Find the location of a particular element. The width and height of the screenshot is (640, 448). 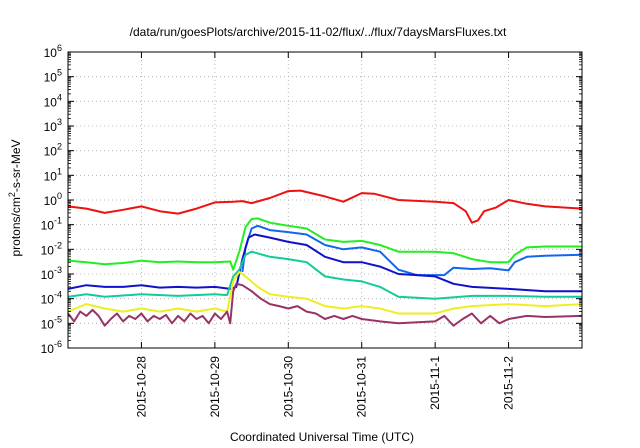

y-tick-label-exponent: -4 is located at coordinates (58, 295).